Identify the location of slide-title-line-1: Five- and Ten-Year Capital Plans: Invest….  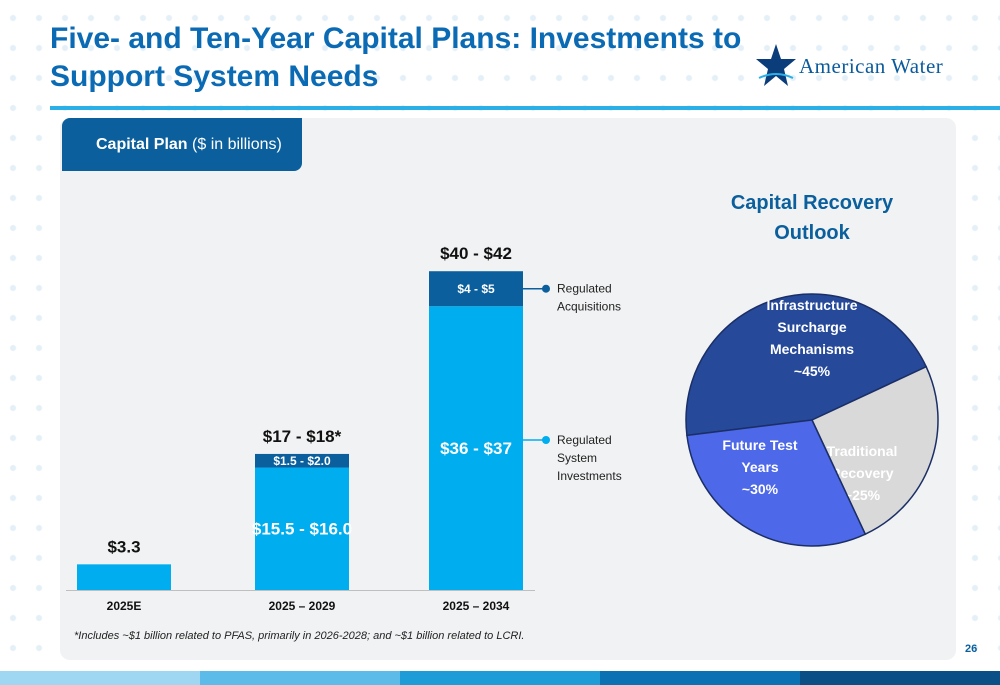
(396, 38).